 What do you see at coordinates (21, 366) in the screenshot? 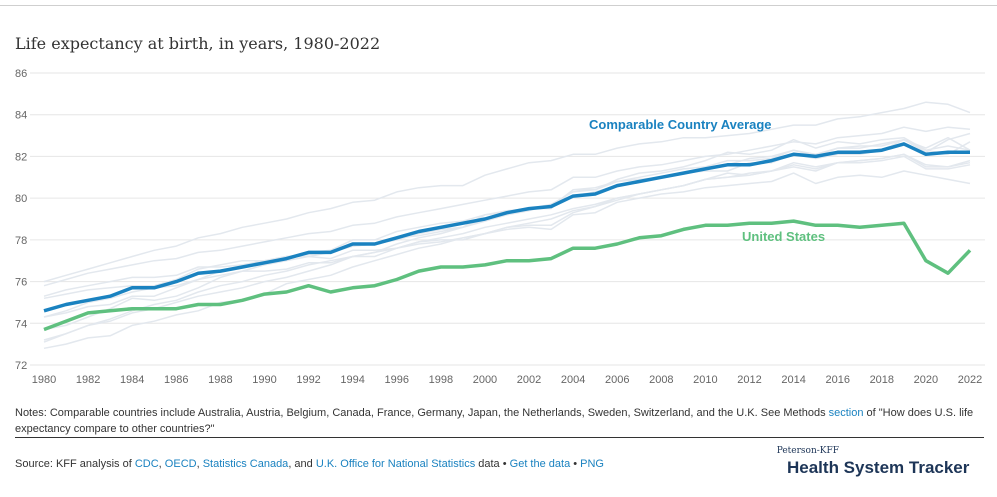
I see `y-tick-label: 72` at bounding box center [21, 366].